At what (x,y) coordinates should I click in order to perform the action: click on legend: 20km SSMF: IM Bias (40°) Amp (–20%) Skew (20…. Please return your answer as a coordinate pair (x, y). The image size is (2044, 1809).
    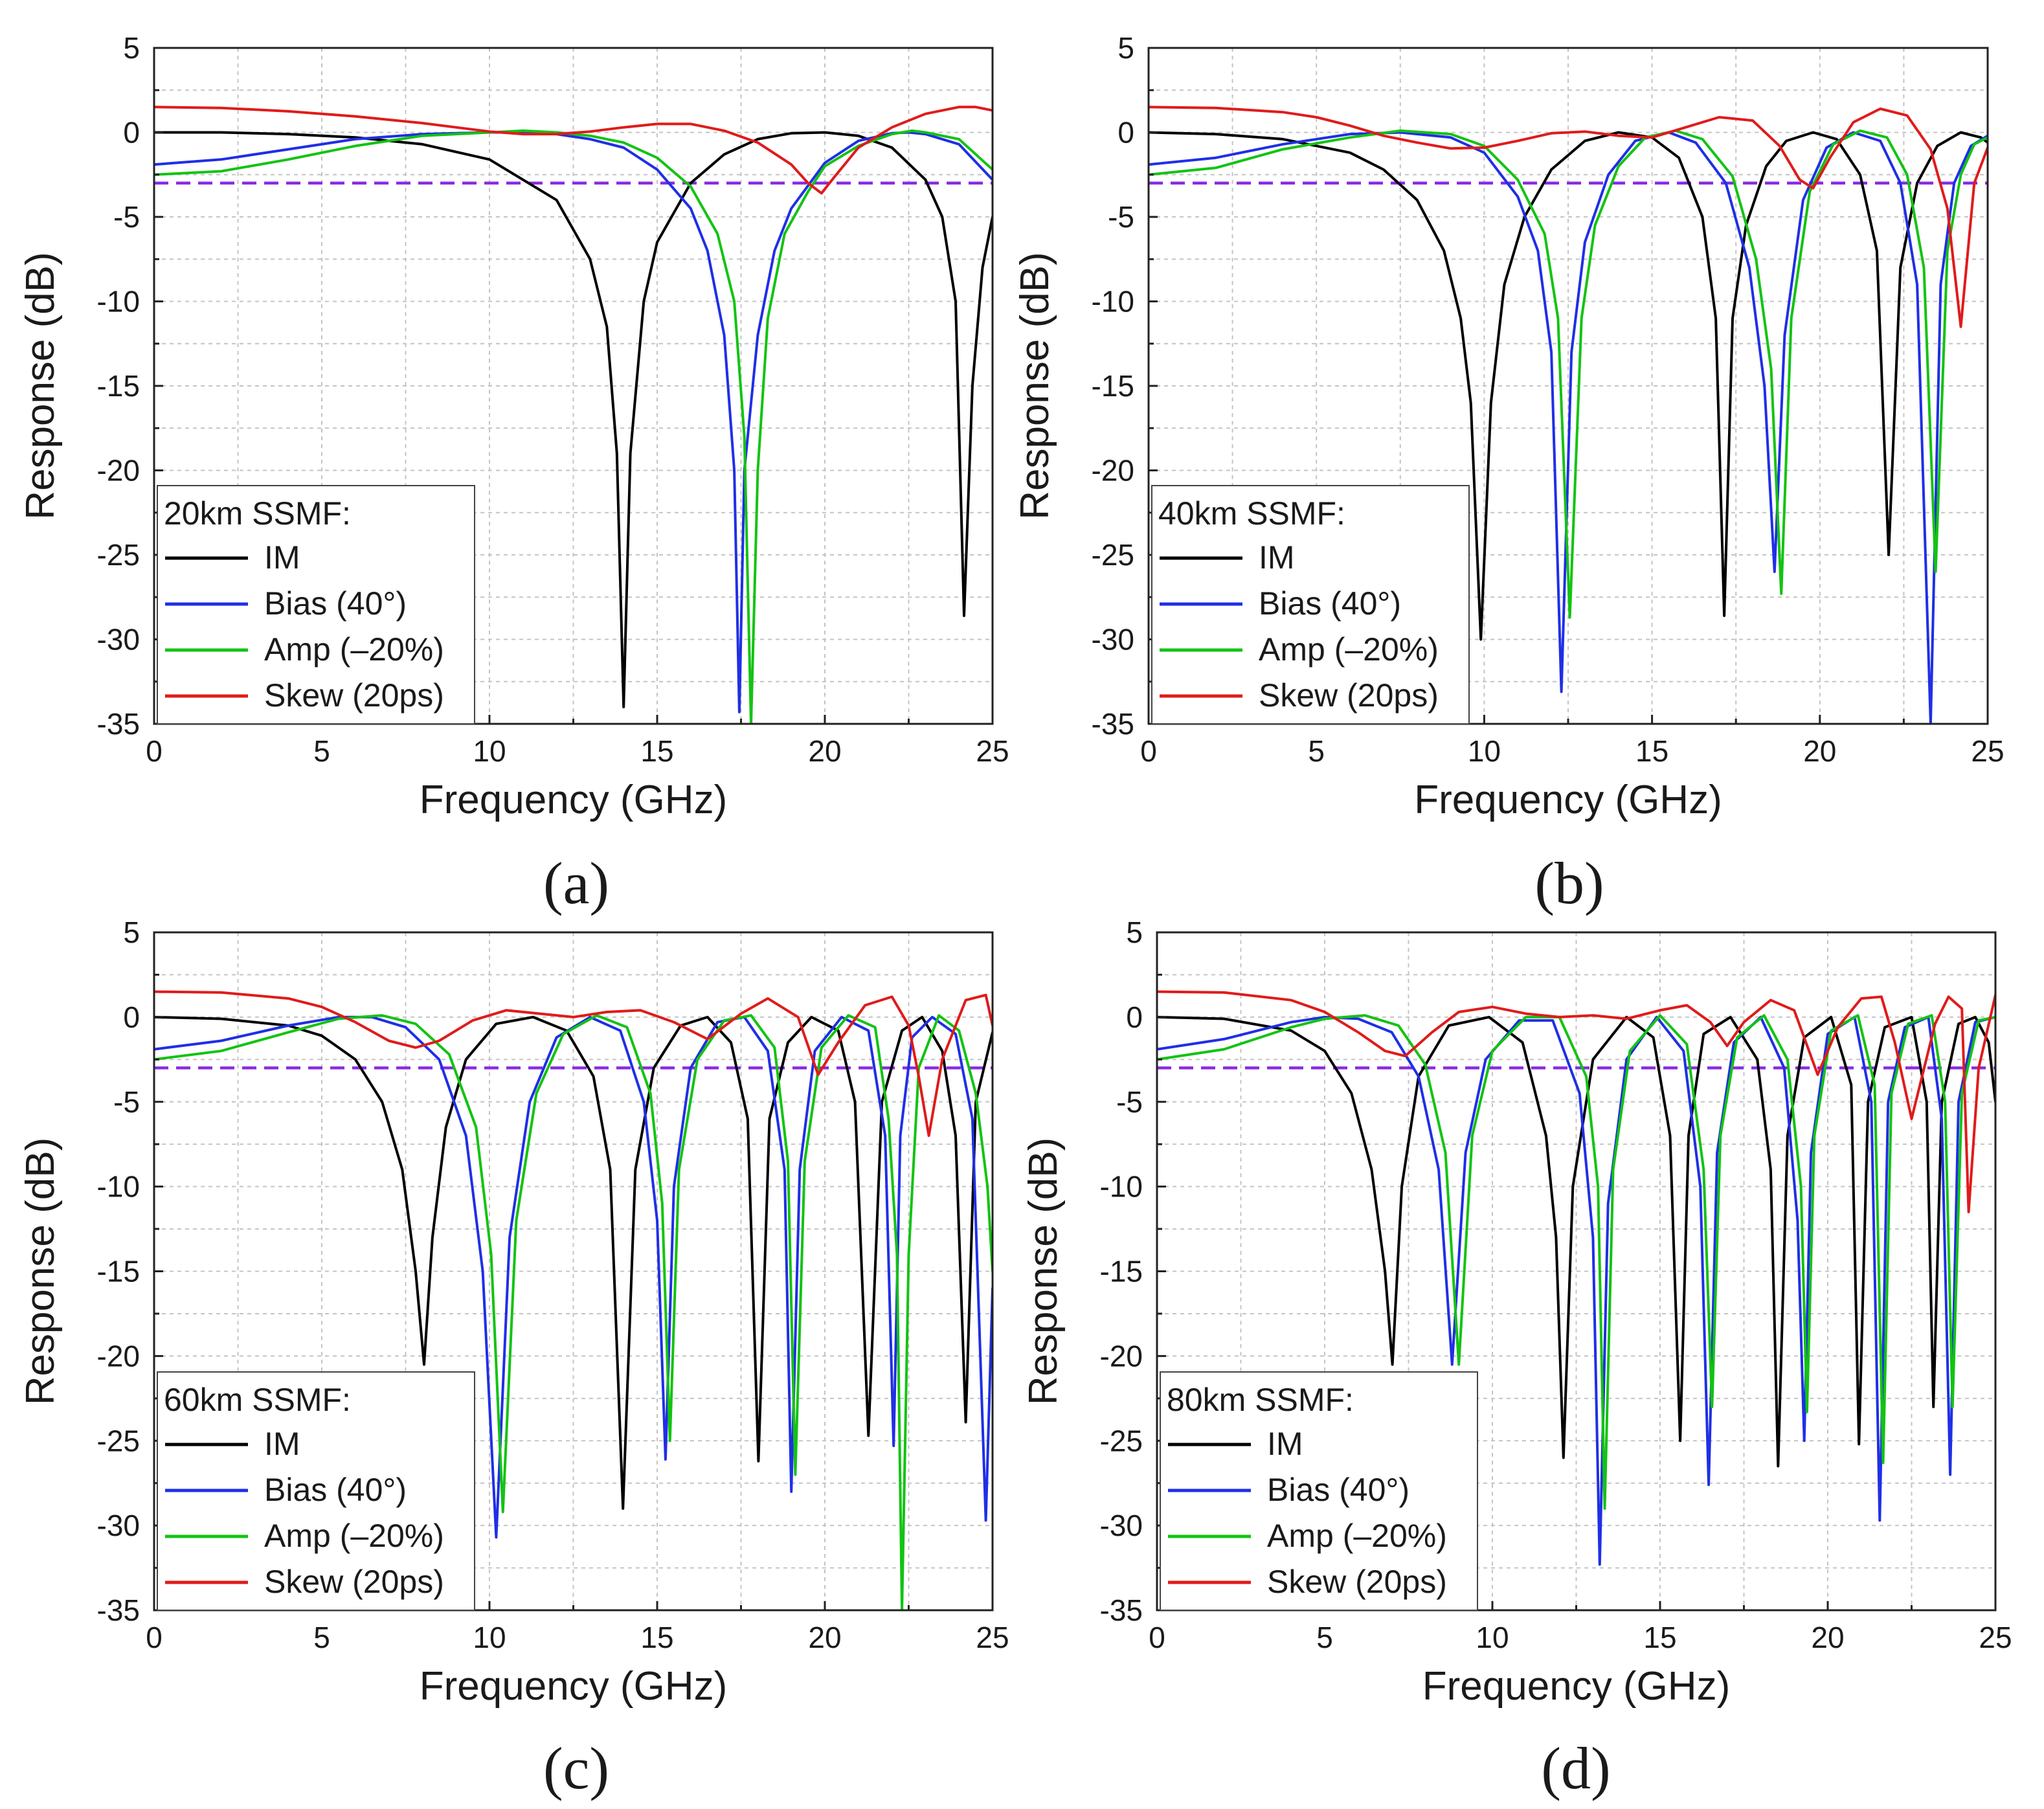
    Looking at the image, I should click on (316, 605).